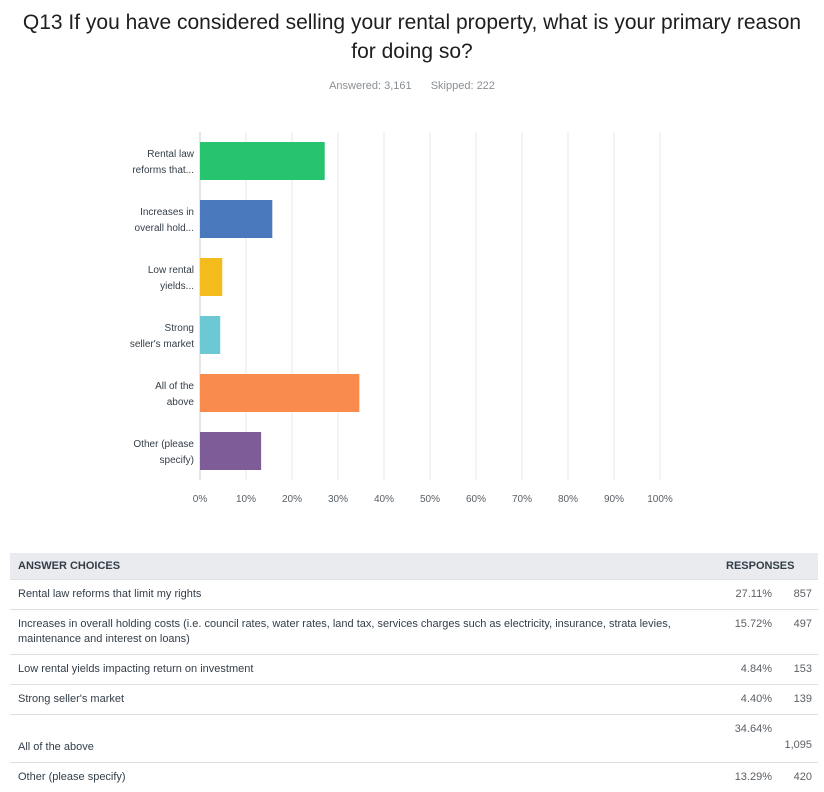 Image resolution: width=824 pixels, height=792 pixels. Describe the element at coordinates (384, 499) in the screenshot. I see `x-tick-label: 40%` at that location.